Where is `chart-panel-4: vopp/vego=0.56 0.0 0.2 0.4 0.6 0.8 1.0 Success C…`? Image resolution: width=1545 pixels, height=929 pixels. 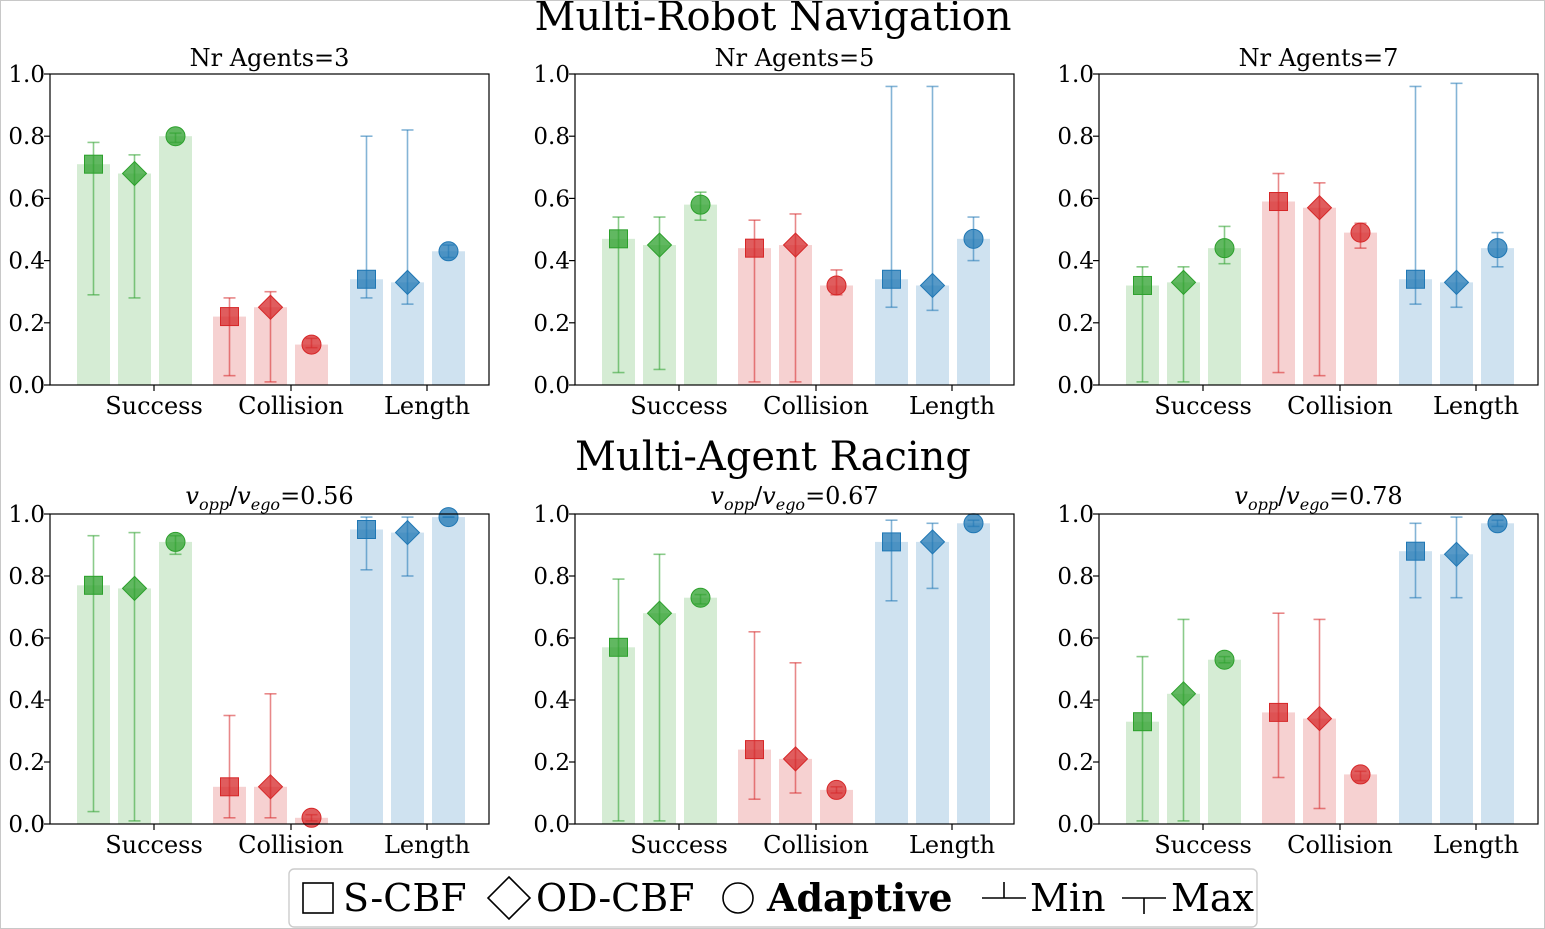 chart-panel-4: vopp/vego=0.56 0.0 0.2 0.4 0.6 0.8 1.0 Success C… is located at coordinates (249, 670).